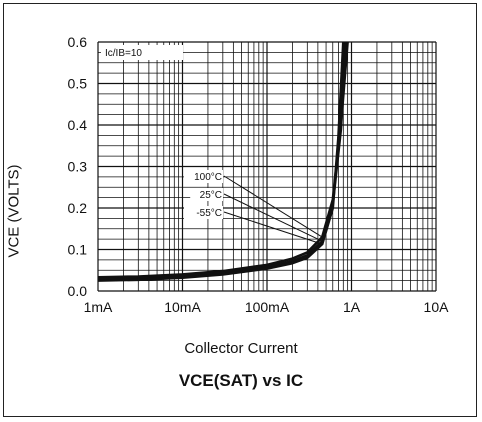  I want to click on series-label: 100°C, so click(208, 177).